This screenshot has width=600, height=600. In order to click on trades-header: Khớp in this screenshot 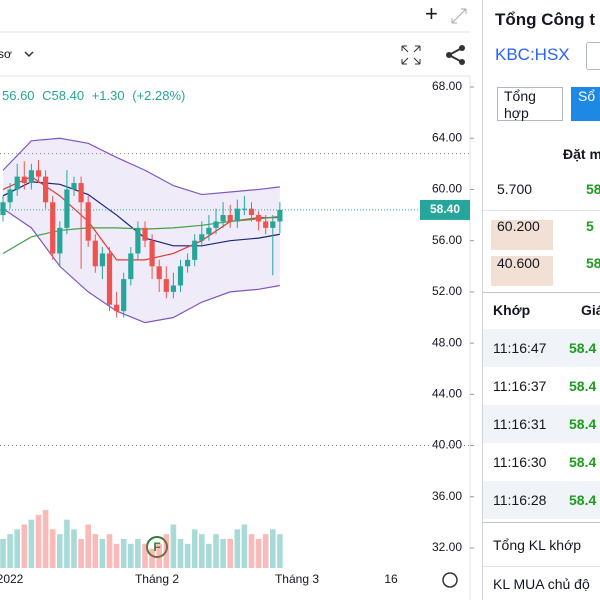, I will do `click(512, 310)`.